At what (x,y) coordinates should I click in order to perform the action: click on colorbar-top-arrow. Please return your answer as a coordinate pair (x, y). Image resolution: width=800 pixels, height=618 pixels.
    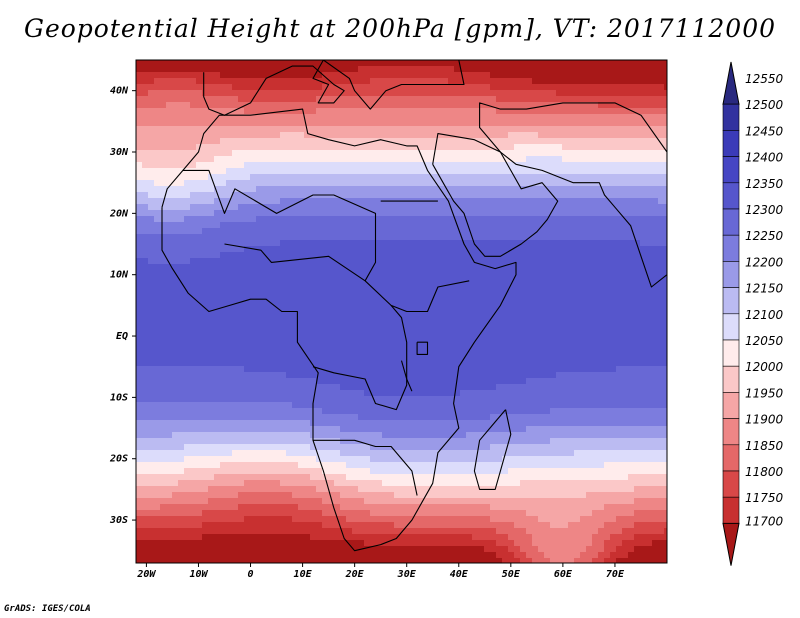
    Looking at the image, I should click on (731, 83).